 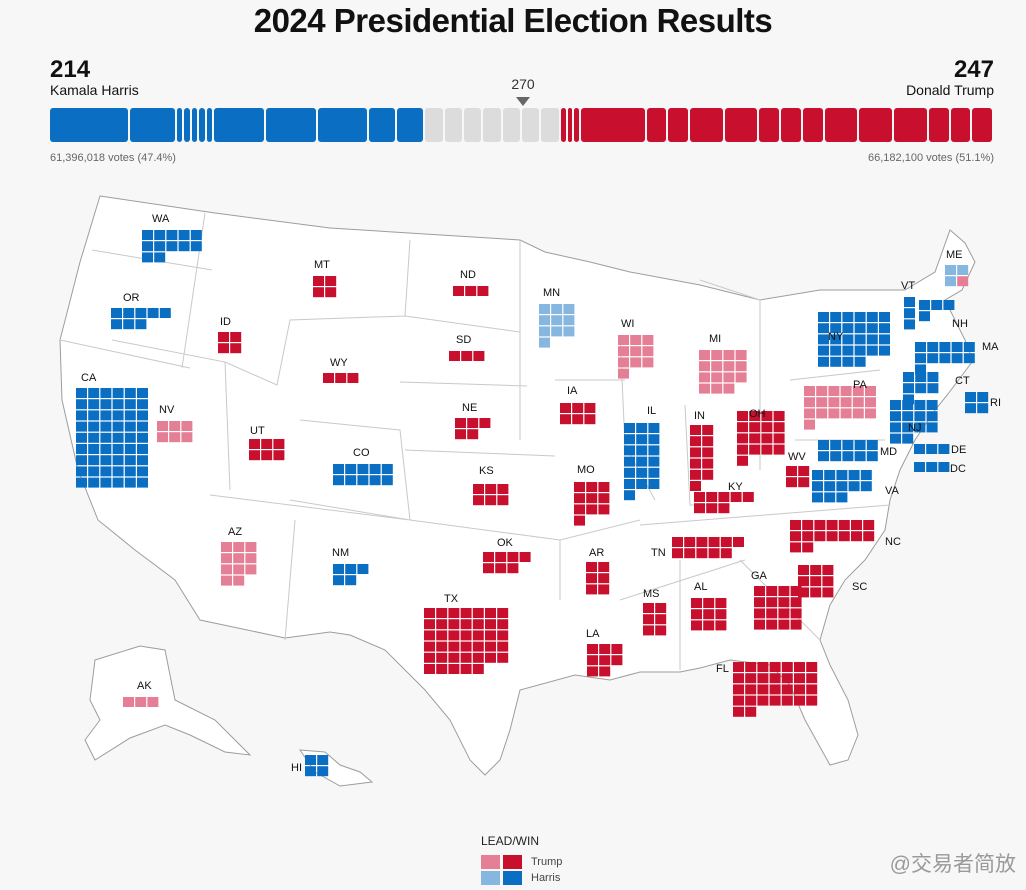 What do you see at coordinates (761, 438) in the screenshot?
I see `state-tiles-oh` at bounding box center [761, 438].